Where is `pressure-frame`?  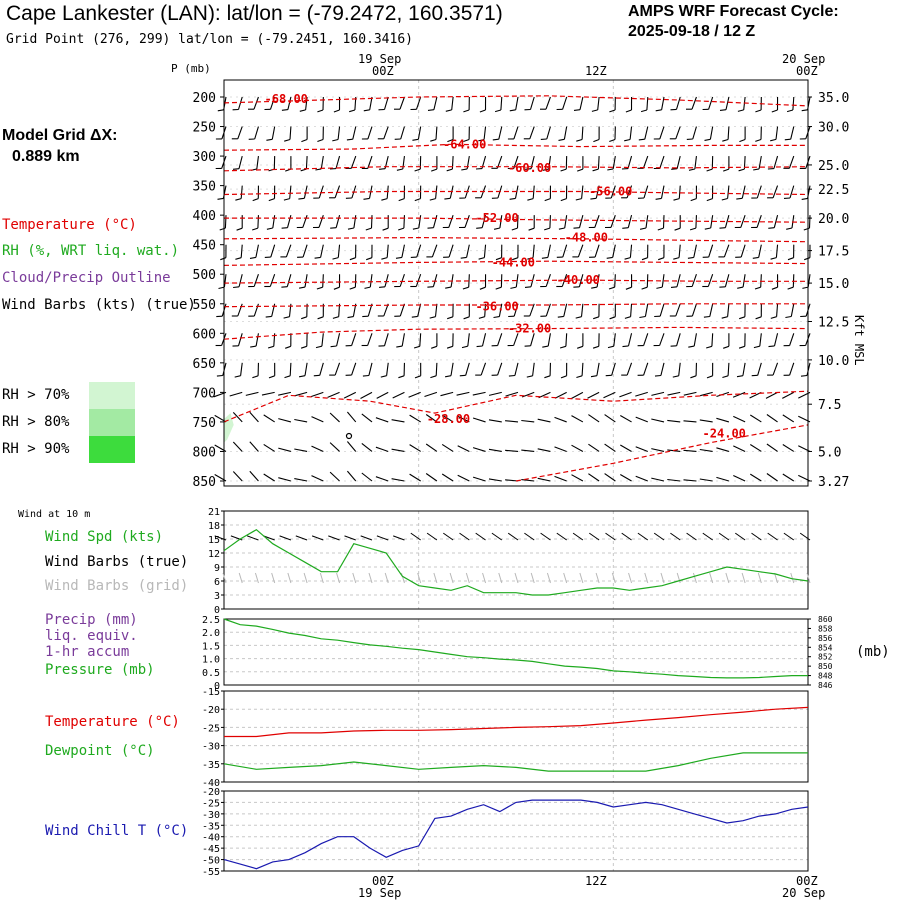
pressure-frame is located at coordinates (516, 652).